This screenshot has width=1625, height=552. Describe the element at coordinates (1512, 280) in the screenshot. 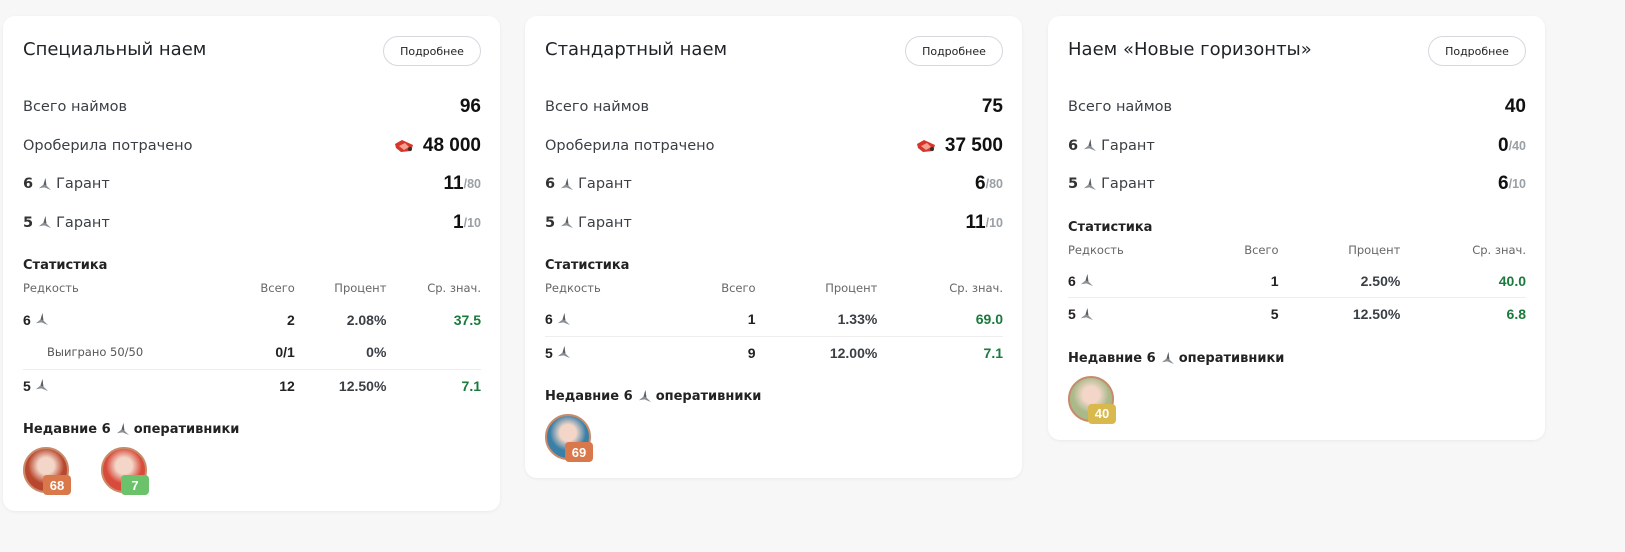

I see `average-cell: 40.0` at that location.